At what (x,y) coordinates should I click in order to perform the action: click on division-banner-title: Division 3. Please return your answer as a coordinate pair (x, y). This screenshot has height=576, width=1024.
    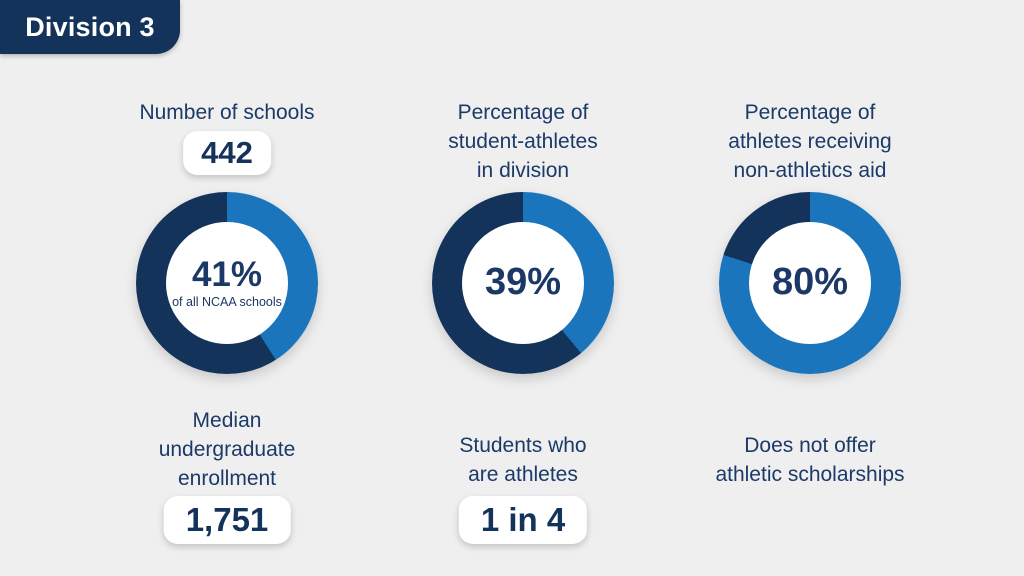
    Looking at the image, I should click on (90, 26).